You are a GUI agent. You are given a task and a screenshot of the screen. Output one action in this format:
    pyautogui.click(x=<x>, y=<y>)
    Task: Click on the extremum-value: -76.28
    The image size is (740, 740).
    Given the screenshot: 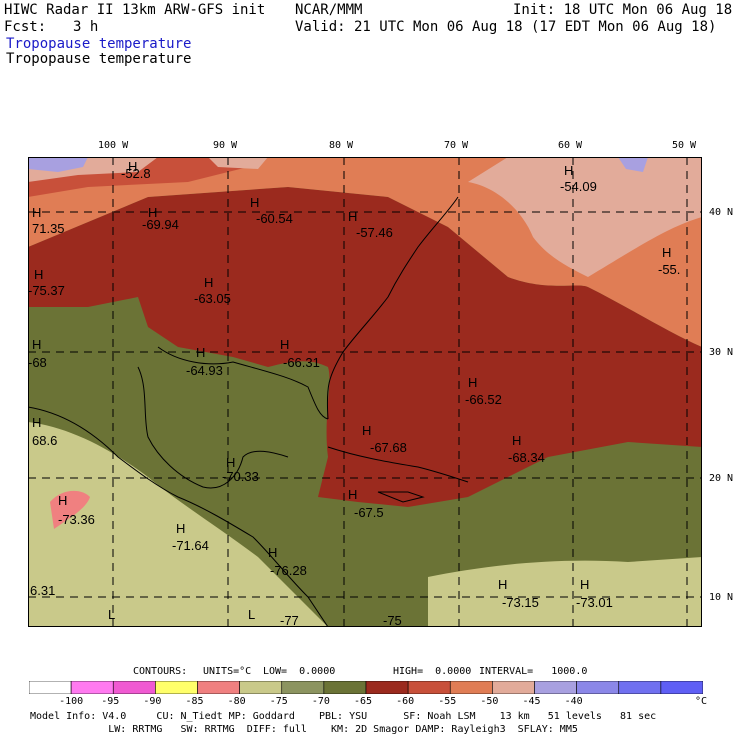 What is the action you would take?
    pyautogui.click(x=288, y=570)
    